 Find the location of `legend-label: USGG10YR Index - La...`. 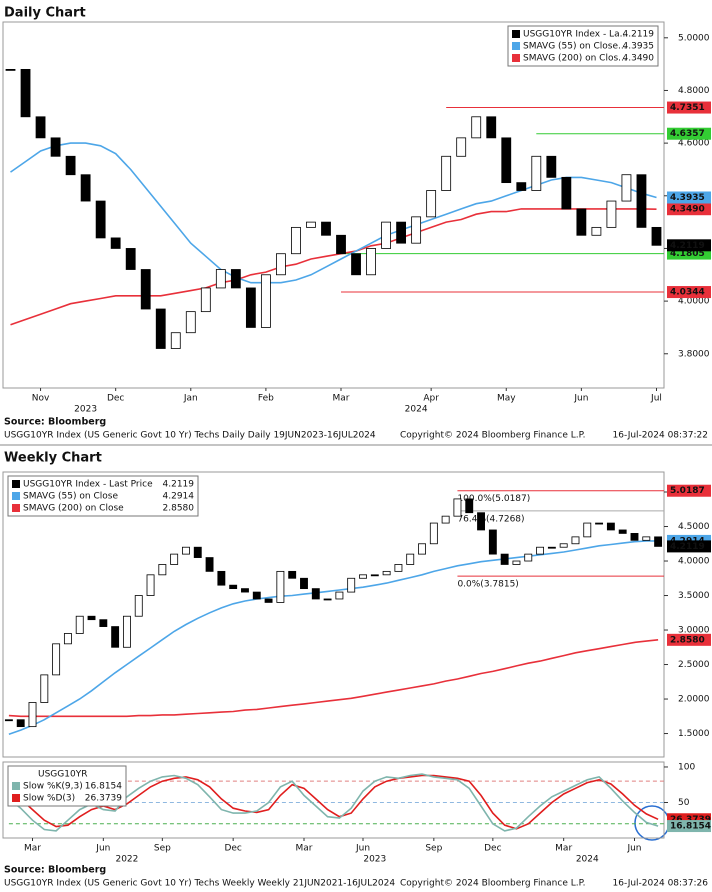

legend-label: USGG10YR Index - La... is located at coordinates (575, 35).